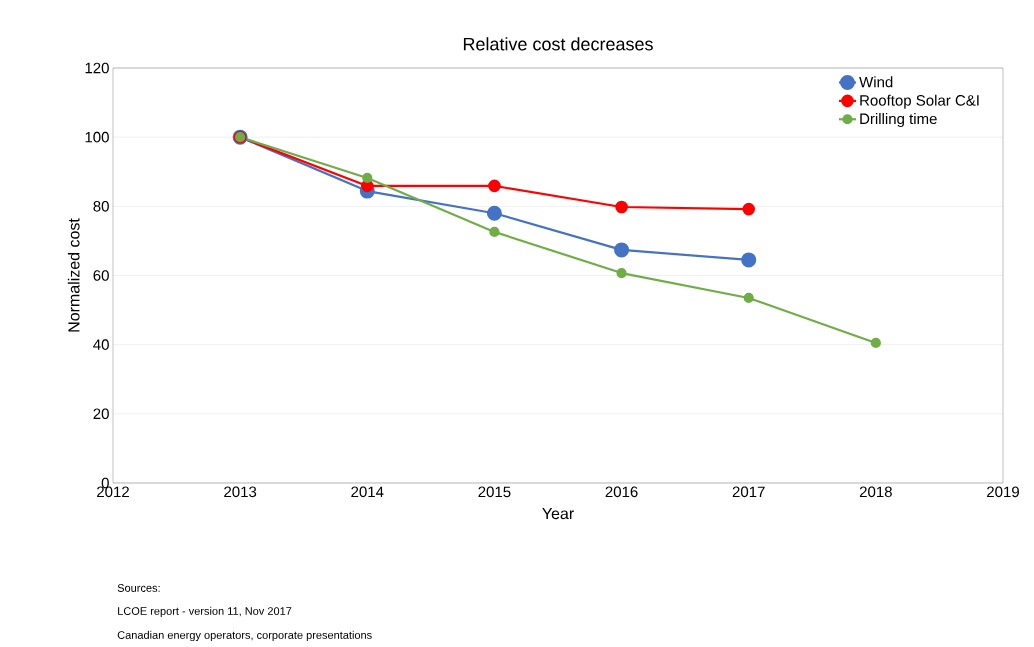  Describe the element at coordinates (138, 588) in the screenshot. I see `source-note: Sources:` at that location.